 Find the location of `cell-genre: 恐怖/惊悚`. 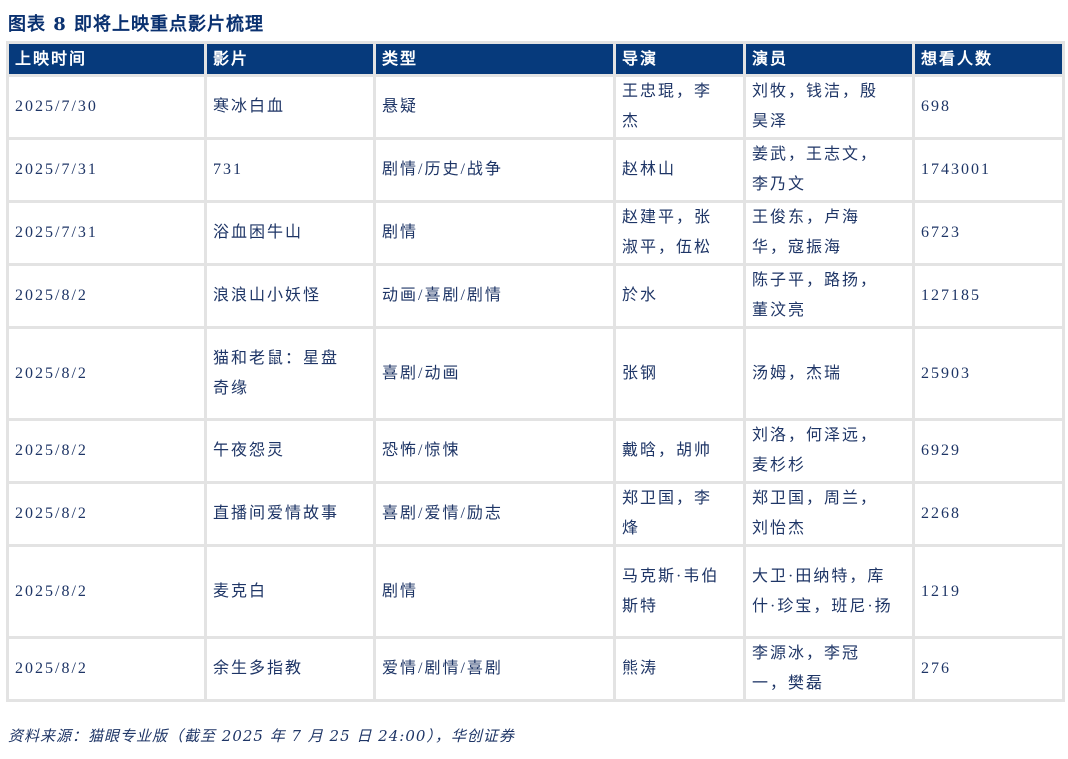

cell-genre: 恐怖/惊悚 is located at coordinates (494, 451).